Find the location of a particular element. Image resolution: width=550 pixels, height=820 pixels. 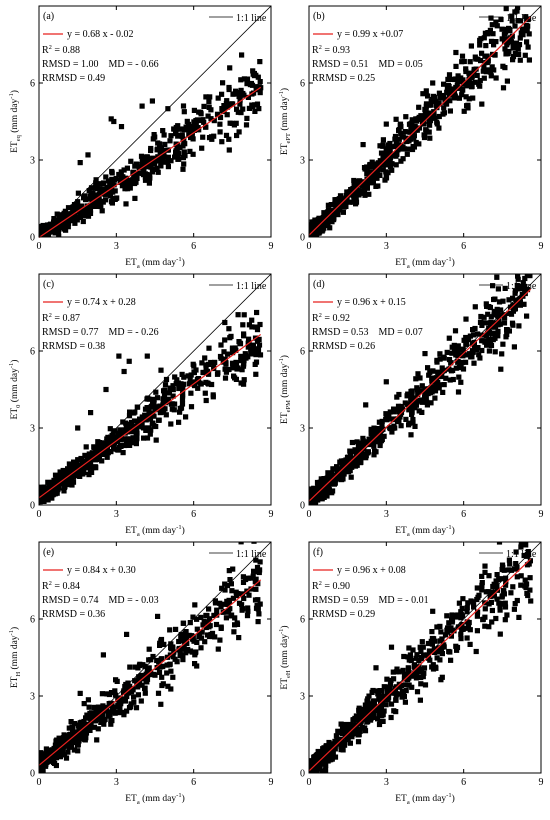

x-tick-label: 9 is located at coordinates (541, 246).